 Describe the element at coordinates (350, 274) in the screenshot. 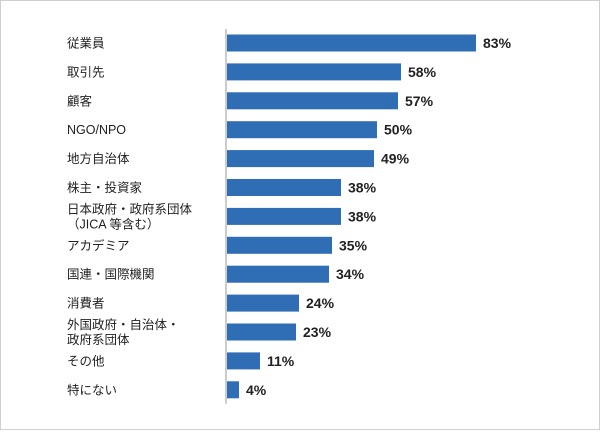

I see `data-label: 34%` at that location.